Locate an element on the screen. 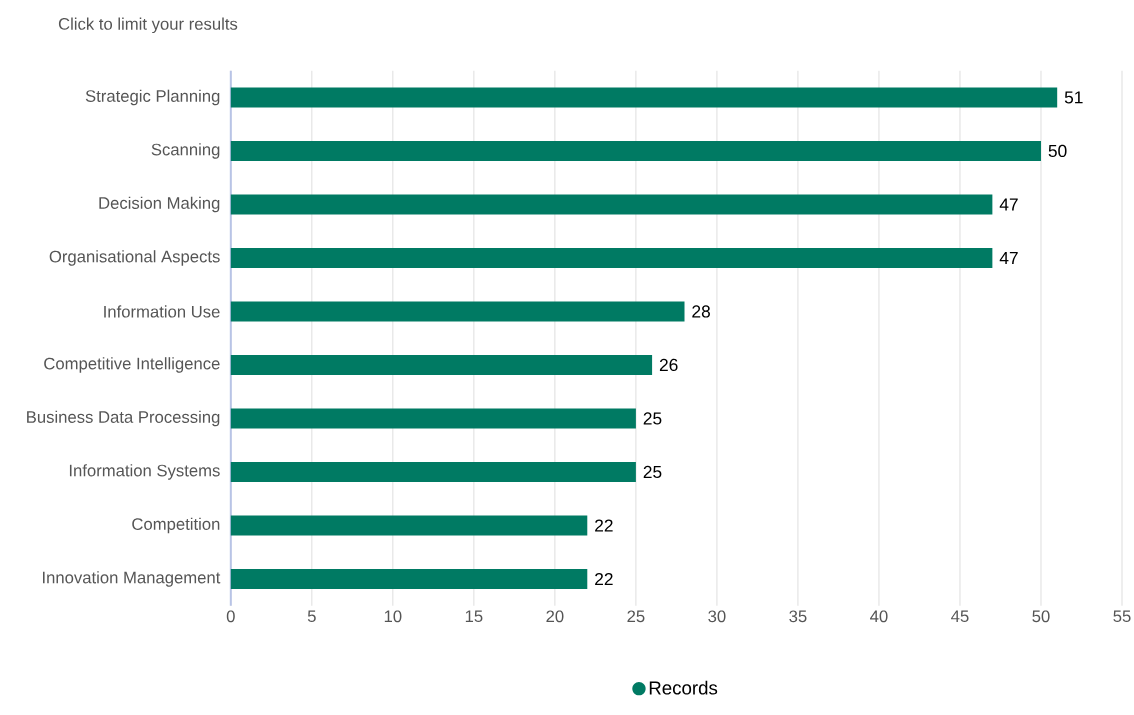 Image resolution: width=1134 pixels, height=715 pixels. x-tick-label: 0 is located at coordinates (230, 616).